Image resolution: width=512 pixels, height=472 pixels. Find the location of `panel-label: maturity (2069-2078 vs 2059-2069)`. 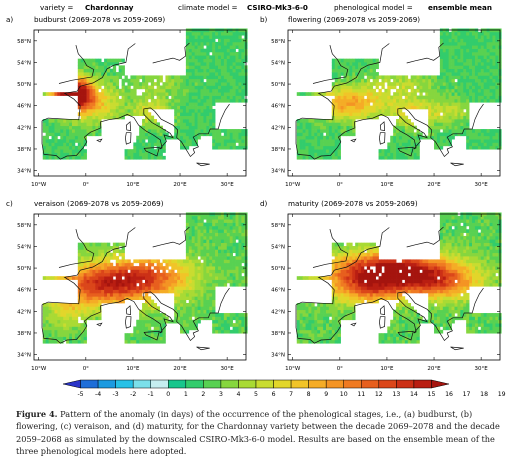

panel-label: maturity (2069-2078 vs 2059-2069) is located at coordinates (353, 203).